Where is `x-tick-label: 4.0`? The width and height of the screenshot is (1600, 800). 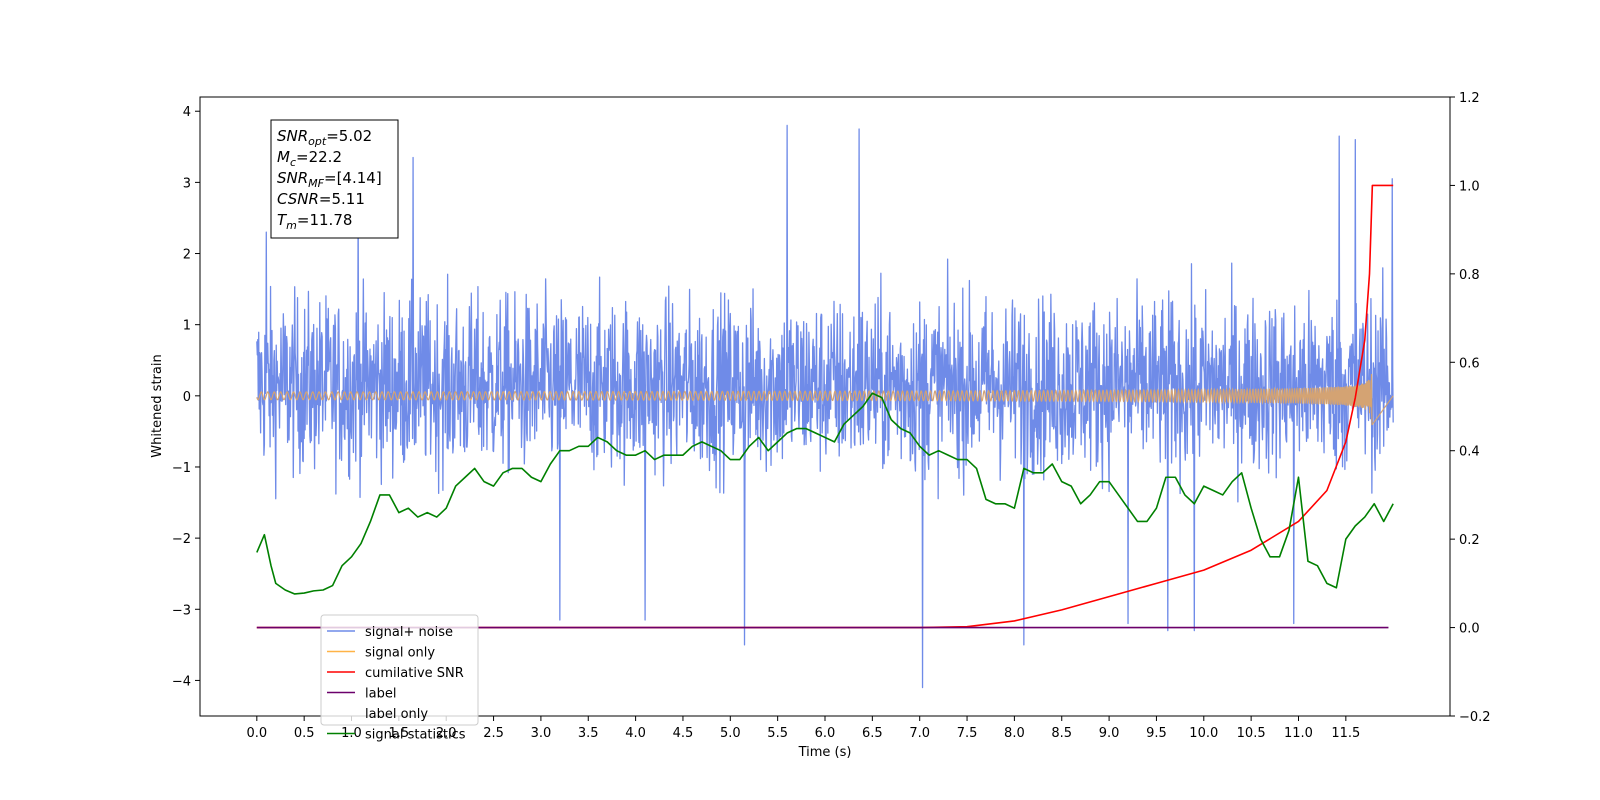 x-tick-label: 4.0 is located at coordinates (635, 733).